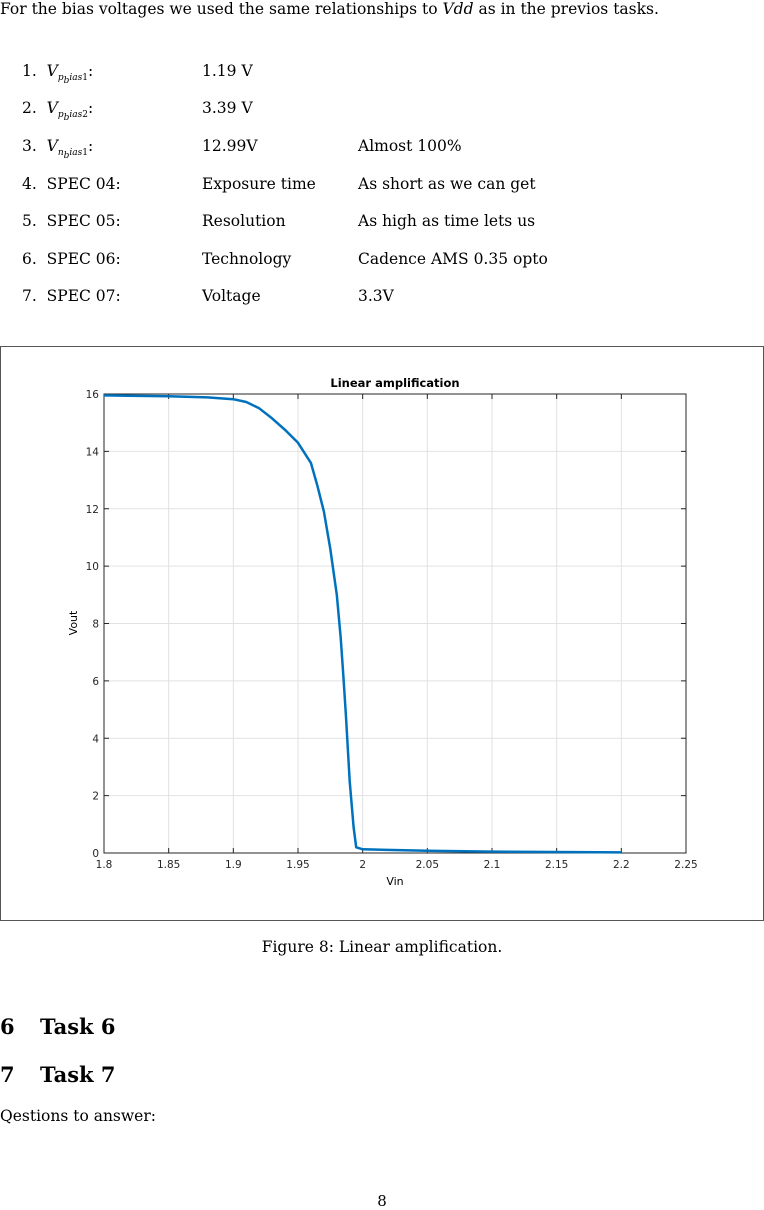  I want to click on x-tick-label: 2.2, so click(621, 865).